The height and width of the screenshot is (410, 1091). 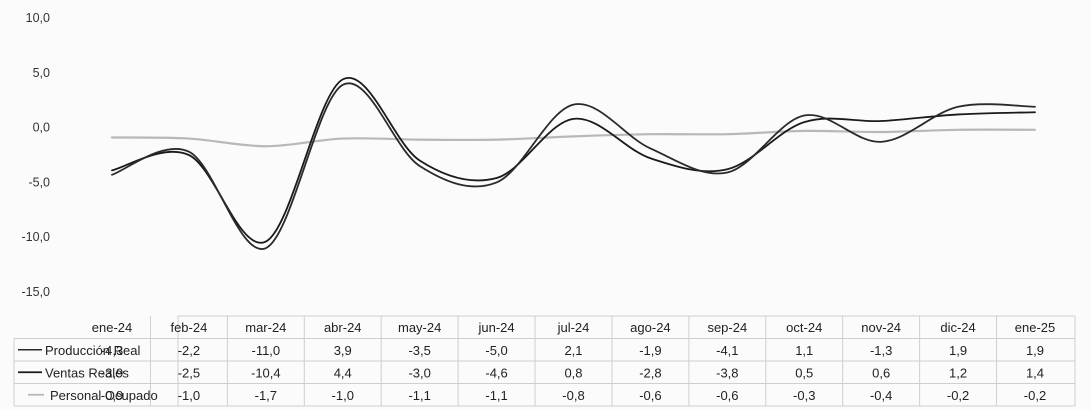 I want to click on data-label: -10,4, so click(x=266, y=372).